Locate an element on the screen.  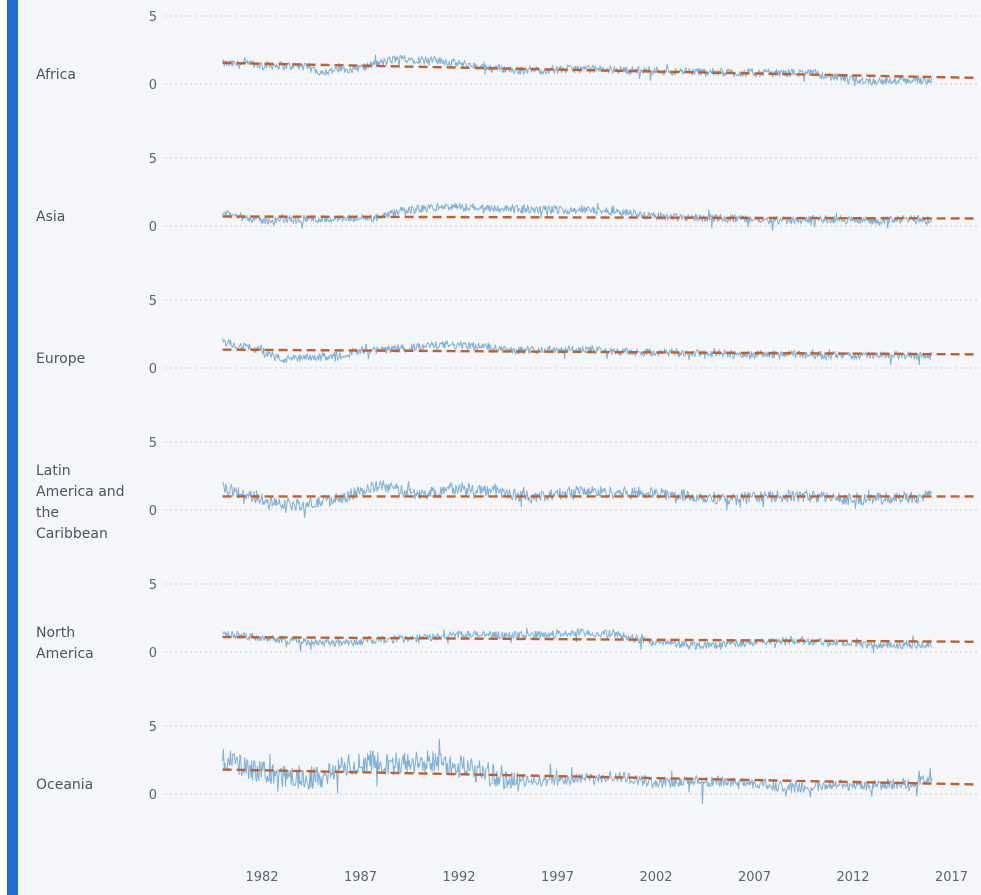
panel-0: 50 is located at coordinates (563, 51).